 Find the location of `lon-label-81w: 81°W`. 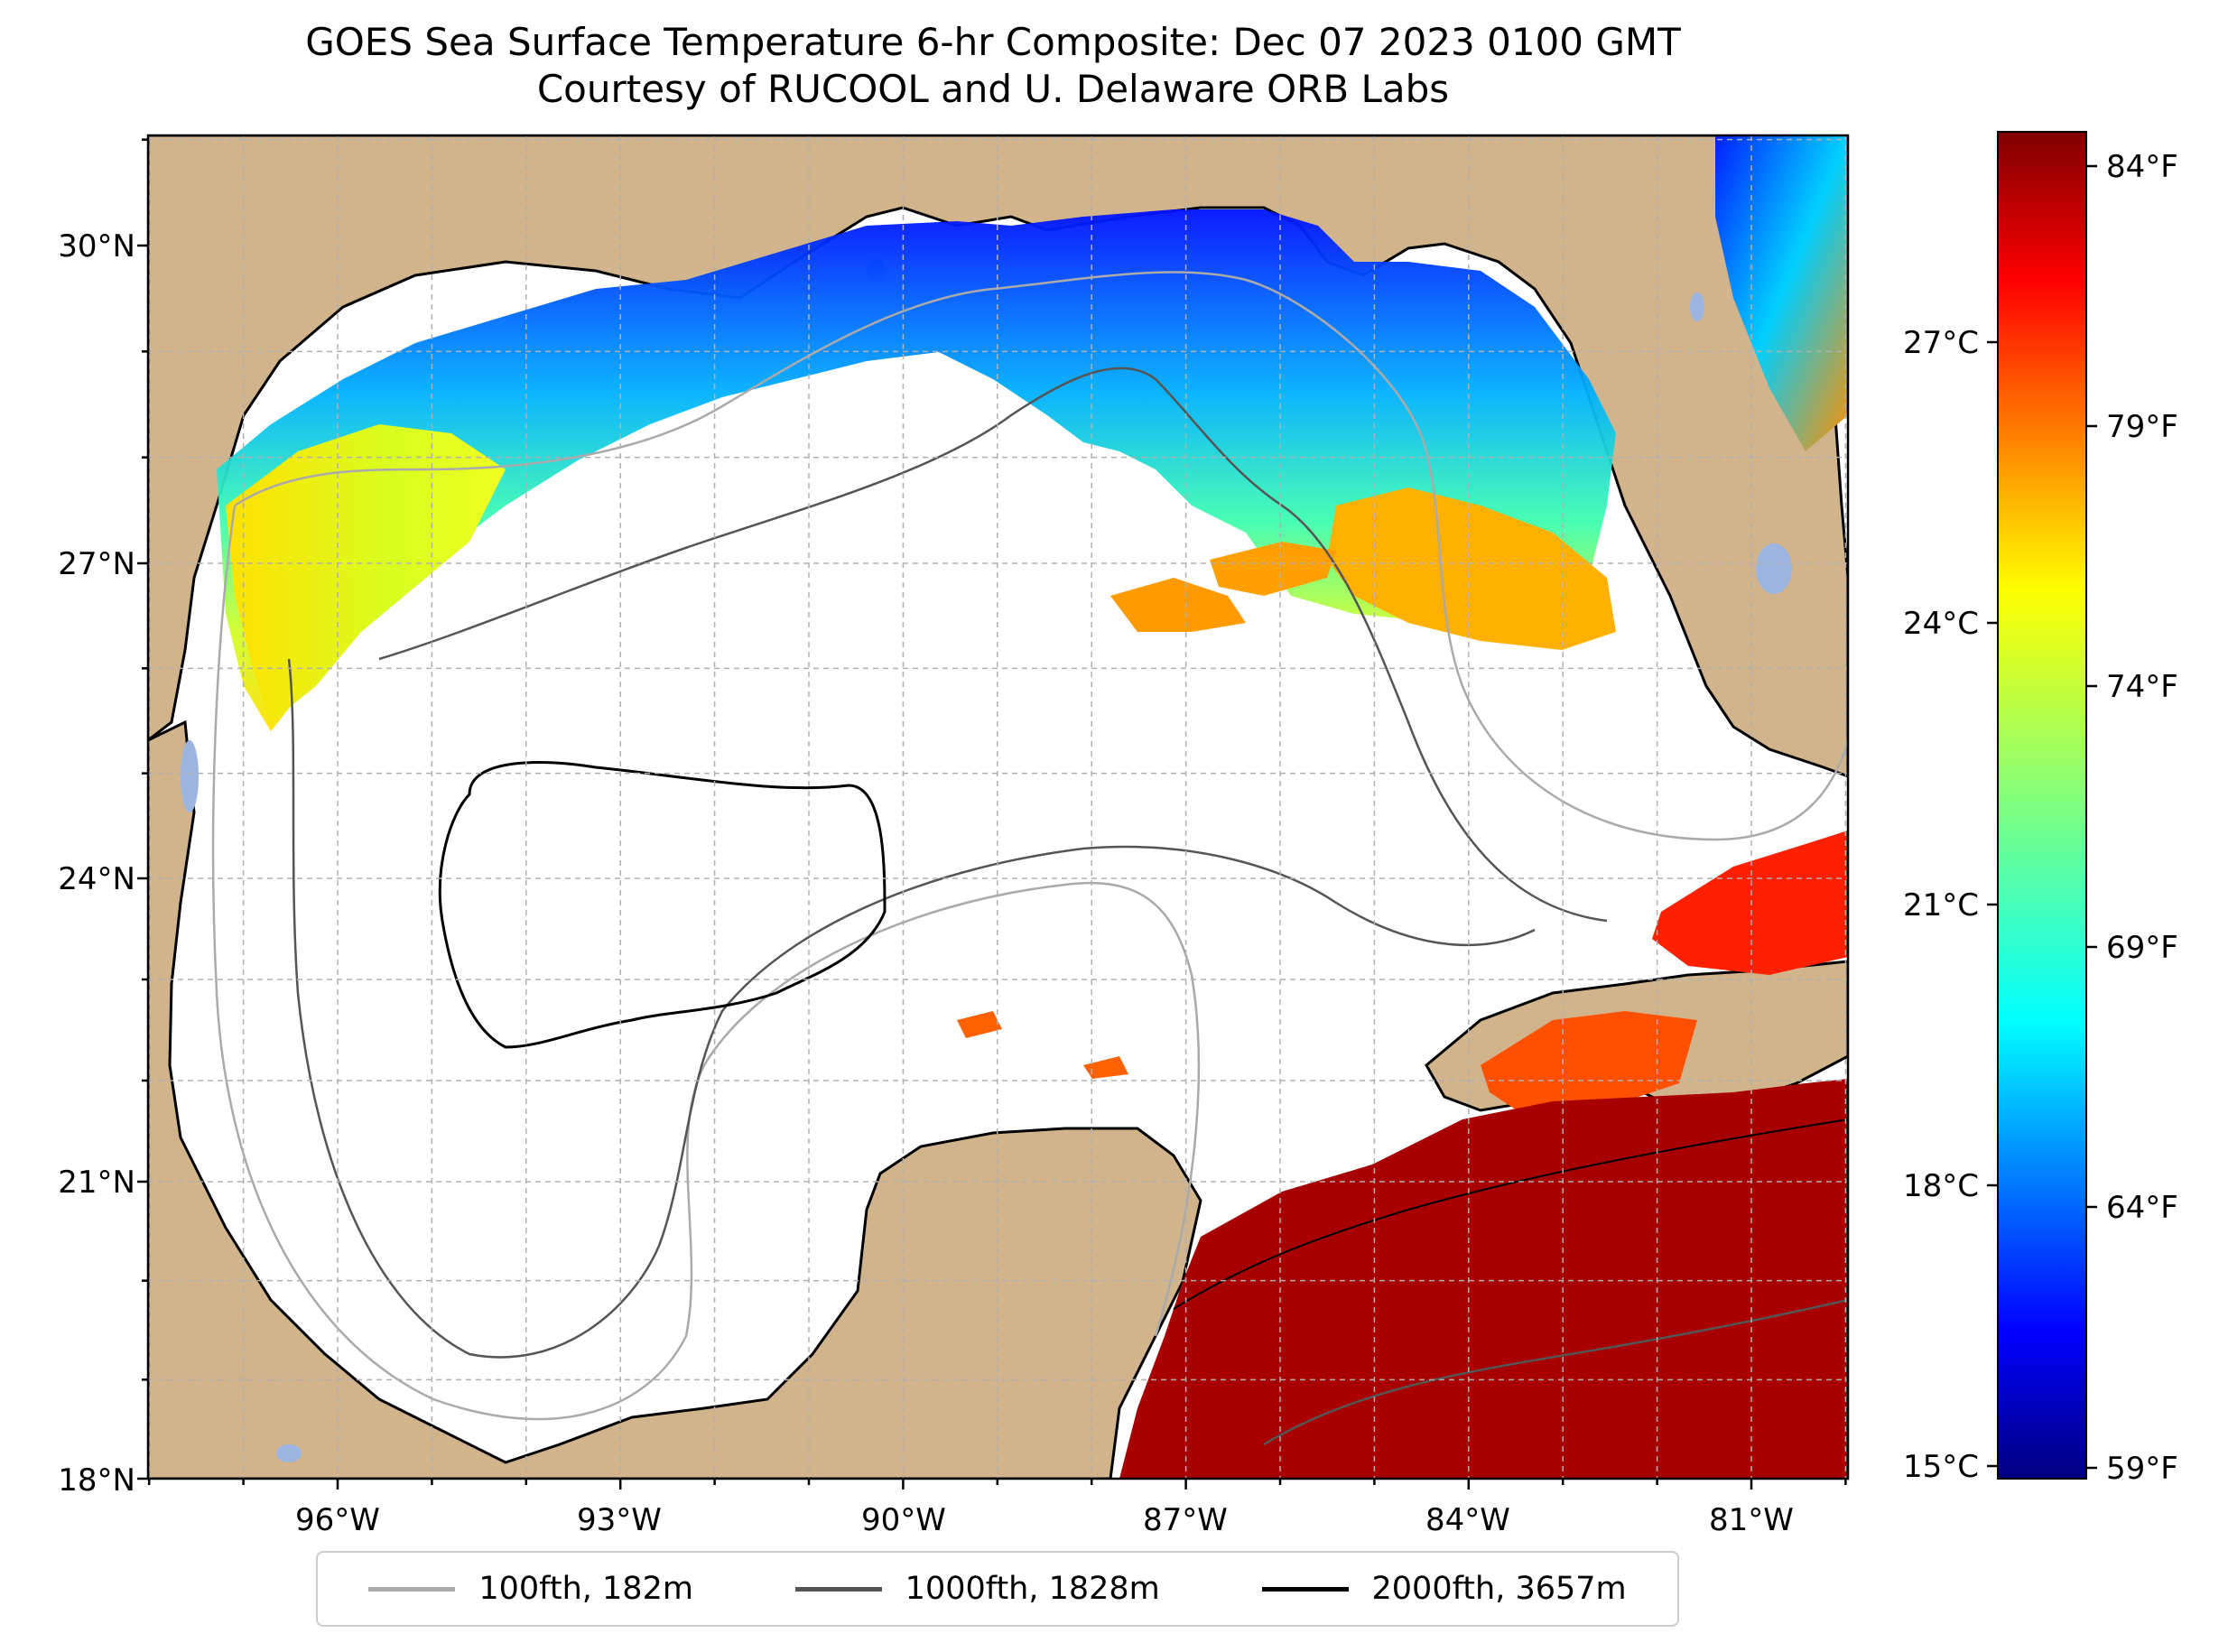

lon-label-81w: 81°W is located at coordinates (1751, 1520).